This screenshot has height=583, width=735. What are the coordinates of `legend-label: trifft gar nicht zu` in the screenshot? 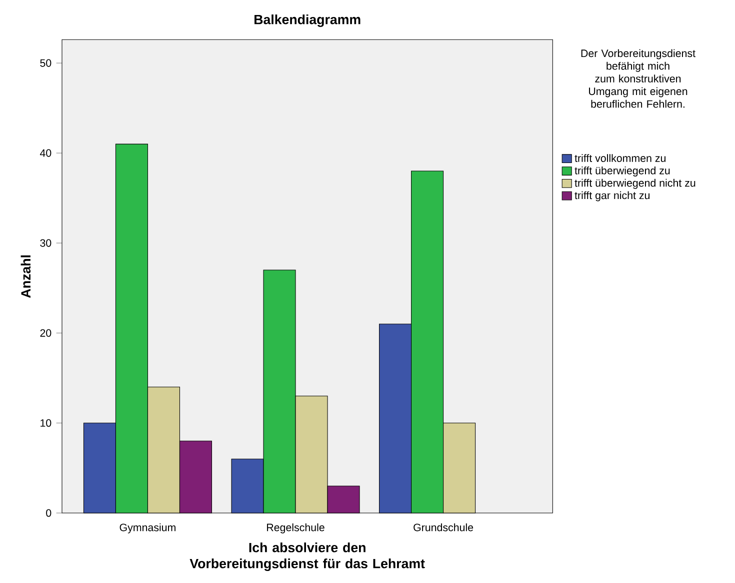 It's located at (612, 196).